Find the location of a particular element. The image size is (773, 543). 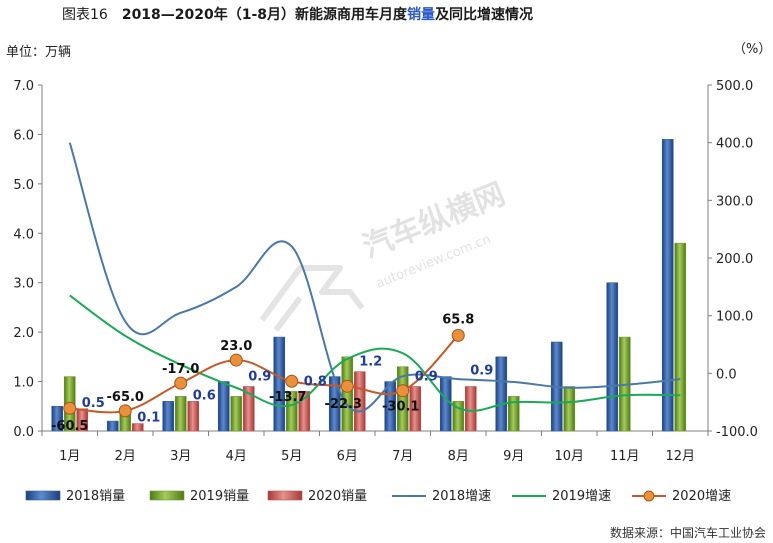

label-2020-sales: 1.2 is located at coordinates (370, 362).